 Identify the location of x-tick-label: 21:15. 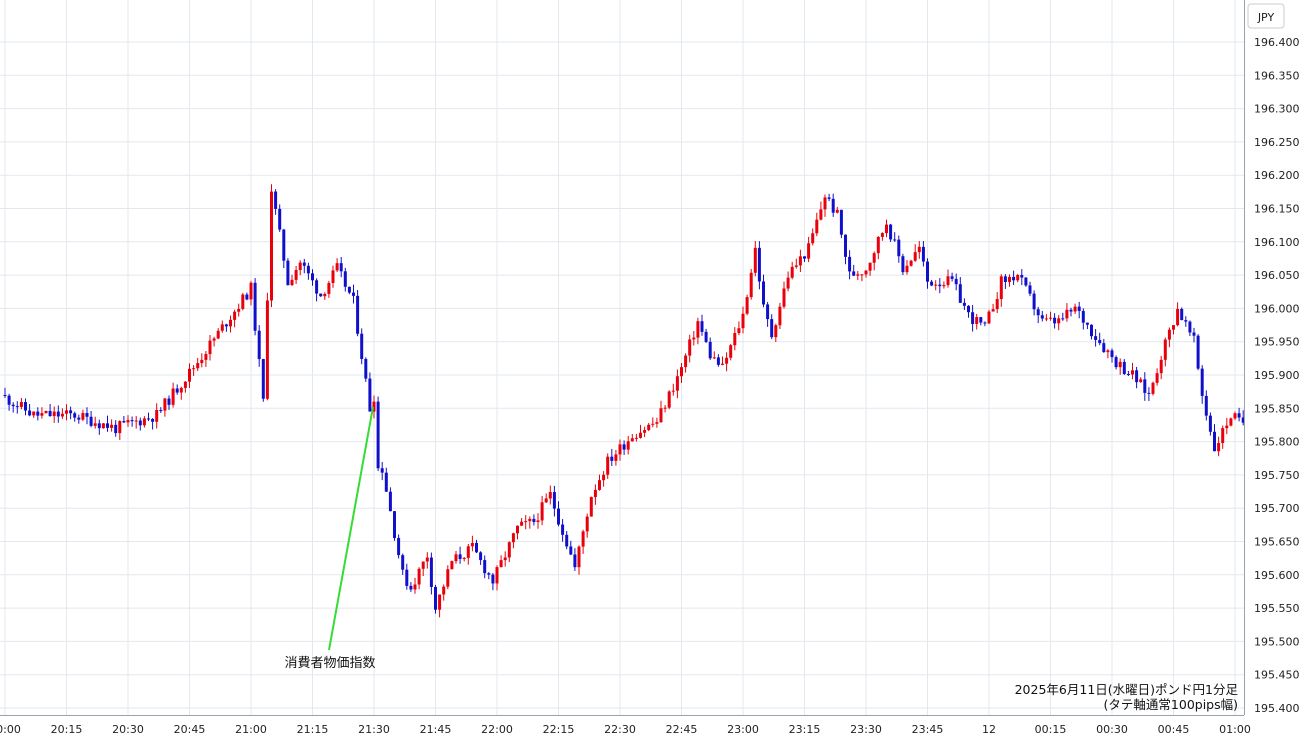
(313, 729).